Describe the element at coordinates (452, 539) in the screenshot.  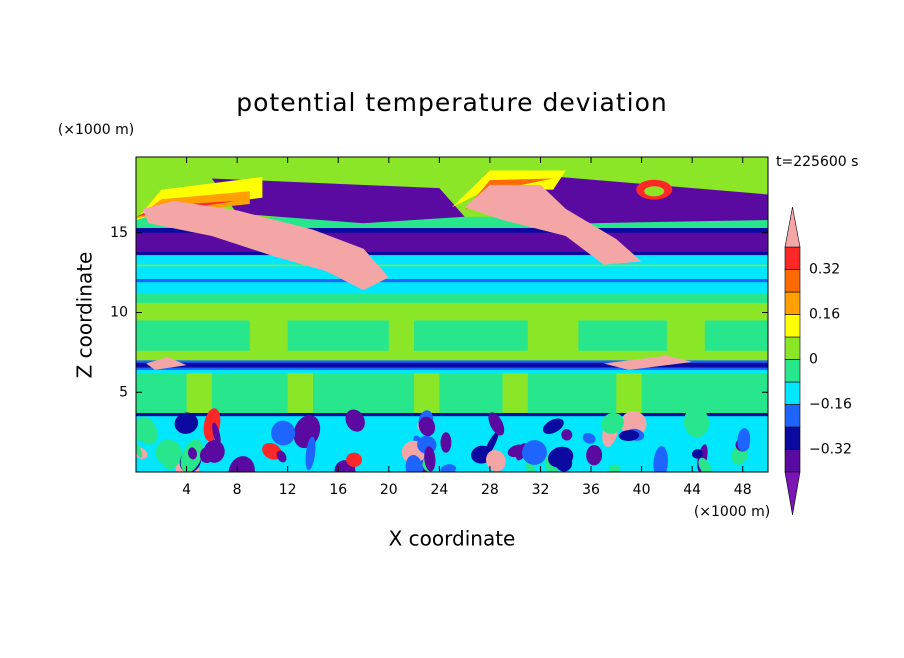
I see `x-axis-label: X coordinate` at that location.